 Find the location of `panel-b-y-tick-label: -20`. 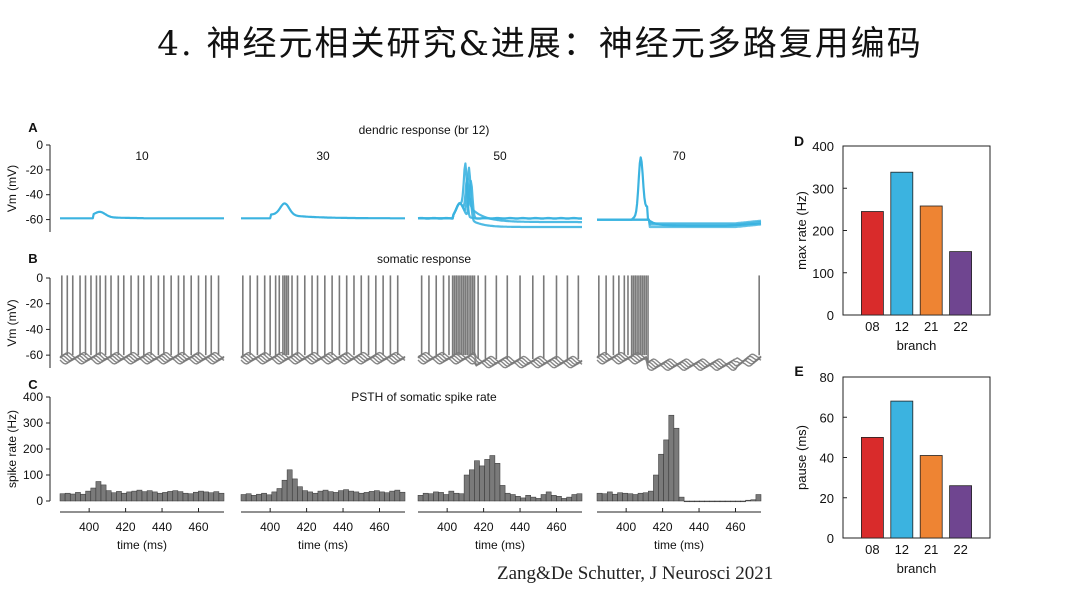

panel-b-y-tick-label: -20 is located at coordinates (35, 304).